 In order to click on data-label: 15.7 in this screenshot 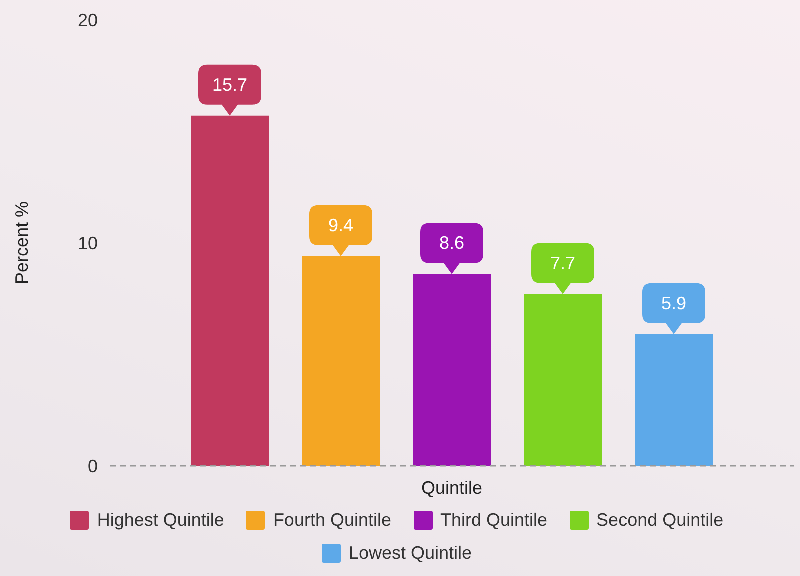, I will do `click(230, 84)`.